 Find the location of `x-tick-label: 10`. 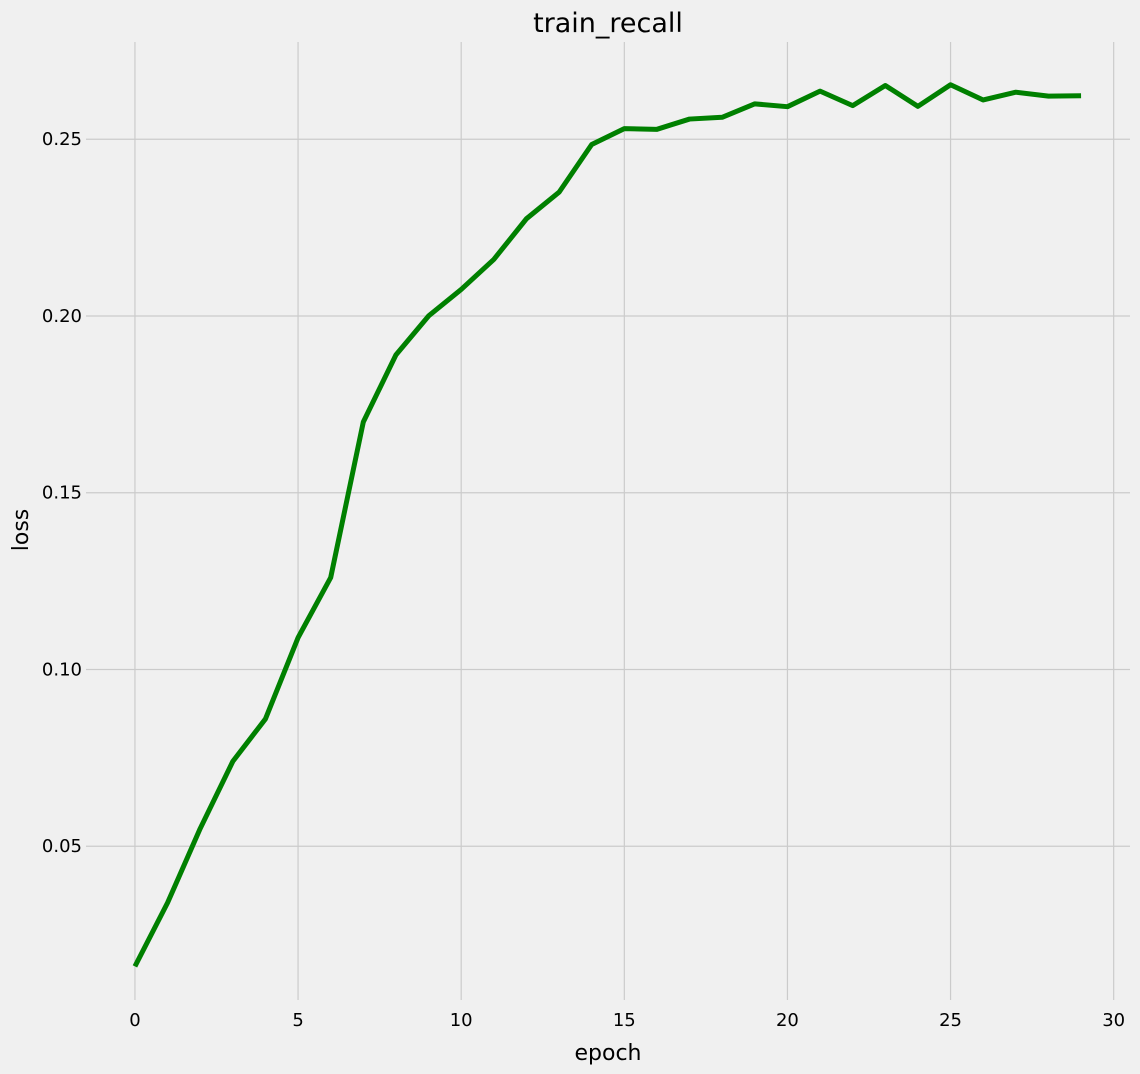

x-tick-label: 10 is located at coordinates (461, 1020).